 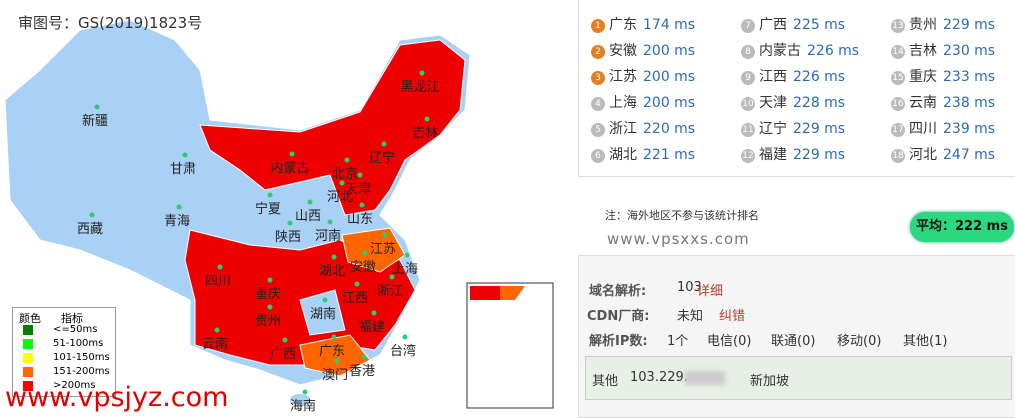 What do you see at coordinates (283, 354) in the screenshot?
I see `province-label: 广西` at bounding box center [283, 354].